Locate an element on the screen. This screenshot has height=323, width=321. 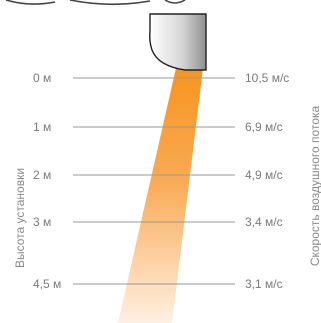
speed-label-2: 4,9 м/с is located at coordinates (264, 175).